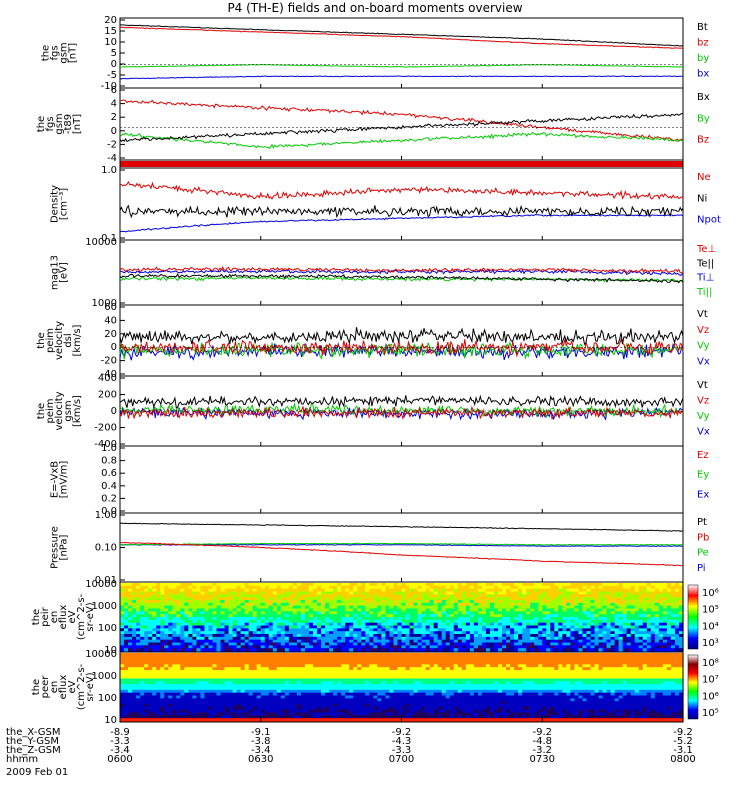 The width and height of the screenshot is (750, 800). What do you see at coordinates (33, 732) in the screenshot?
I see `x-axis-row-label: the_X-GSM` at bounding box center [33, 732].